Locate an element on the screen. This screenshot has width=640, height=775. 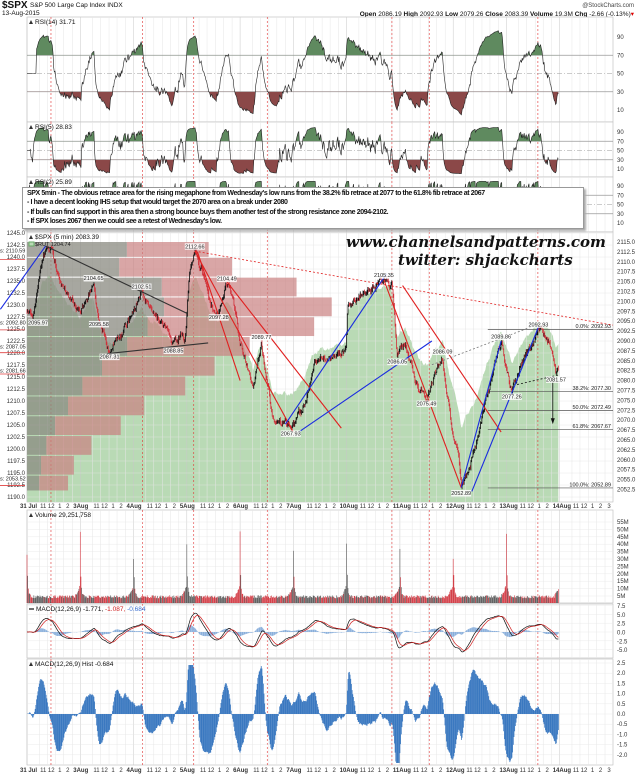
hist-axis-tick: 0.0 is located at coordinates (621, 715).